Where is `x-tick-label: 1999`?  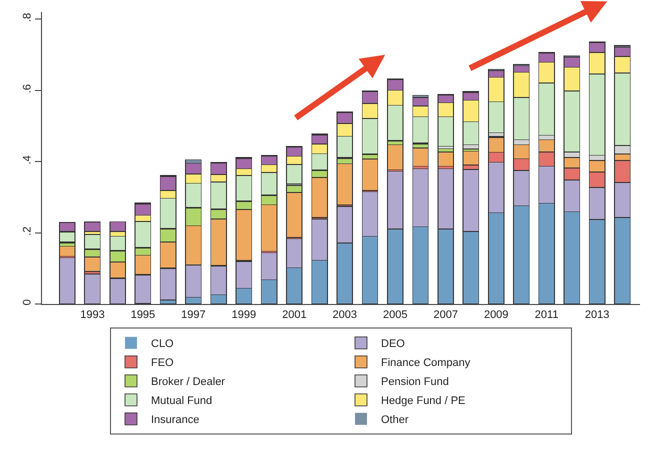
x-tick-label: 1999 is located at coordinates (244, 315).